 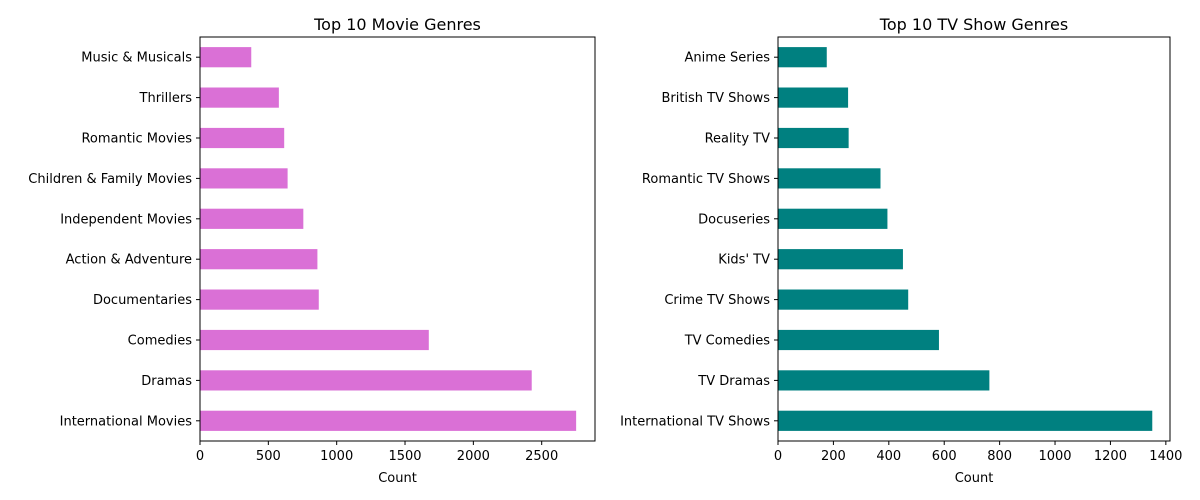 What do you see at coordinates (136, 139) in the screenshot?
I see `y-tick-label: Romantic Movies` at bounding box center [136, 139].